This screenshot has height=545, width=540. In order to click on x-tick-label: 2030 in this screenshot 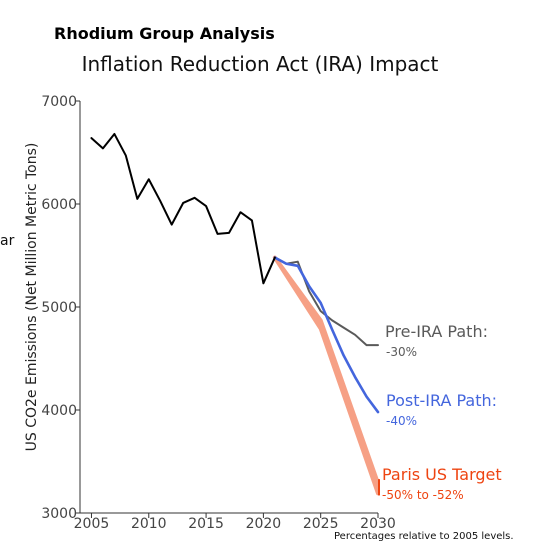, I will do `click(378, 524)`.